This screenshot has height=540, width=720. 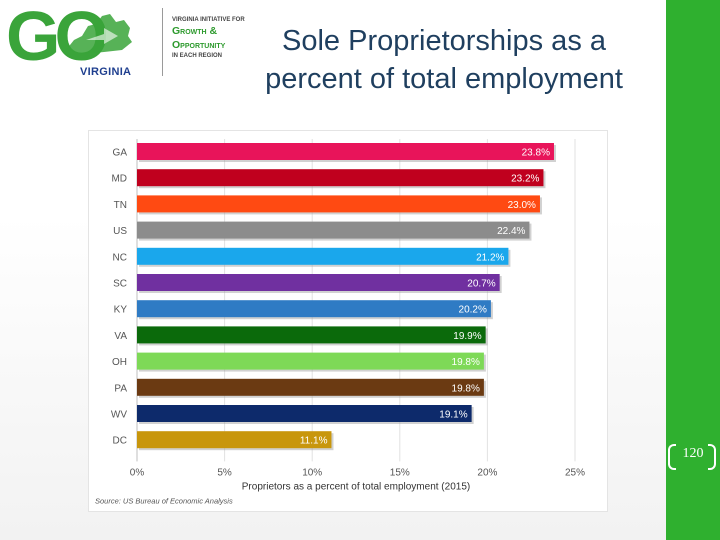 I want to click on logo-virginia-text: VIRGINIA, so click(x=106, y=72).